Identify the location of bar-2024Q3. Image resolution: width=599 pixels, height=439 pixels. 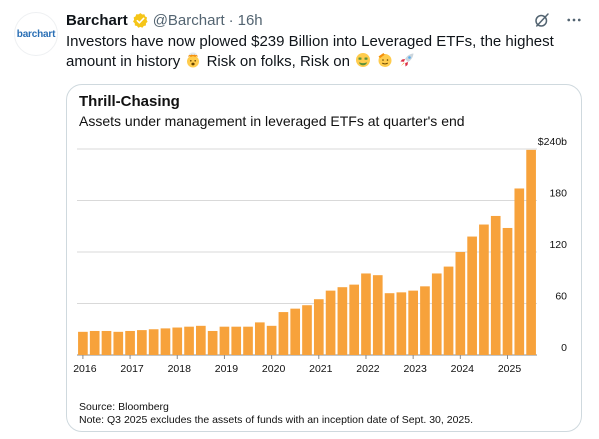
(484, 289).